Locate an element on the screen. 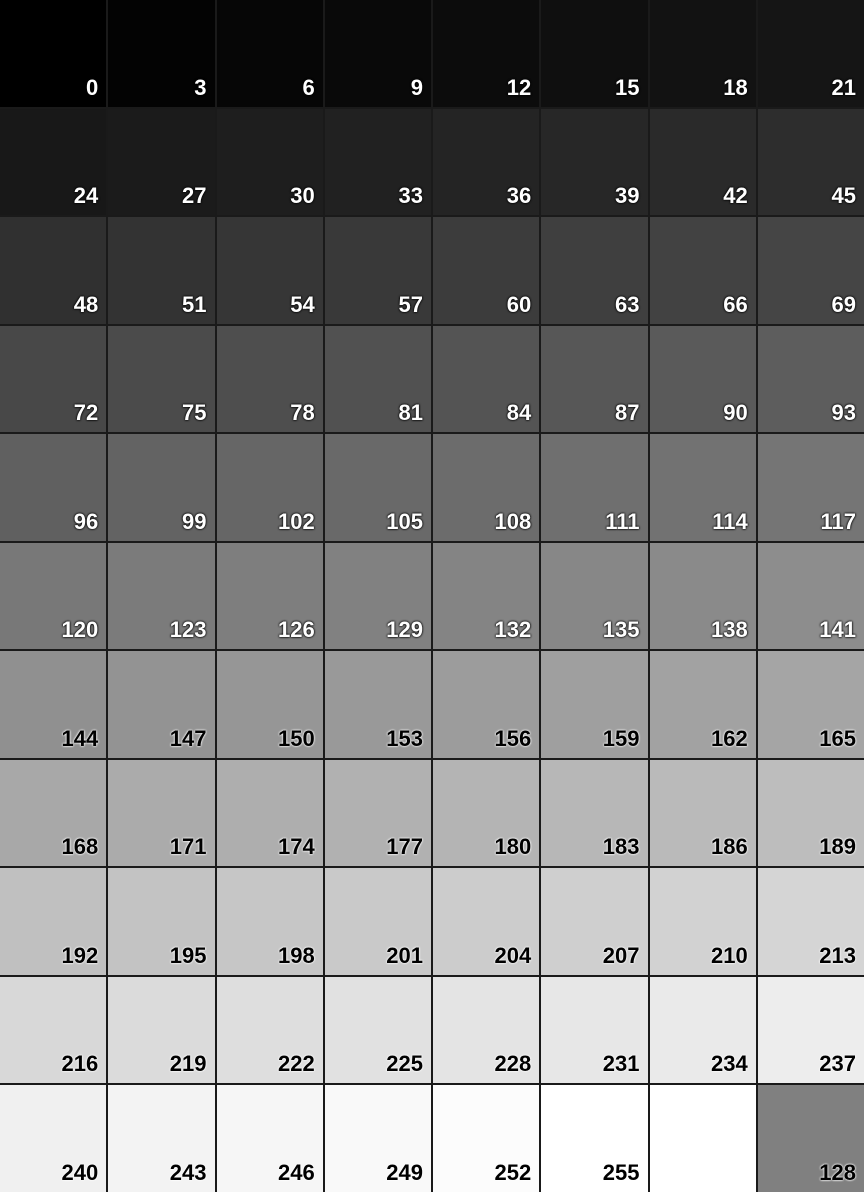 The width and height of the screenshot is (864, 1192). gray-swatch: 90 is located at coordinates (702, 379).